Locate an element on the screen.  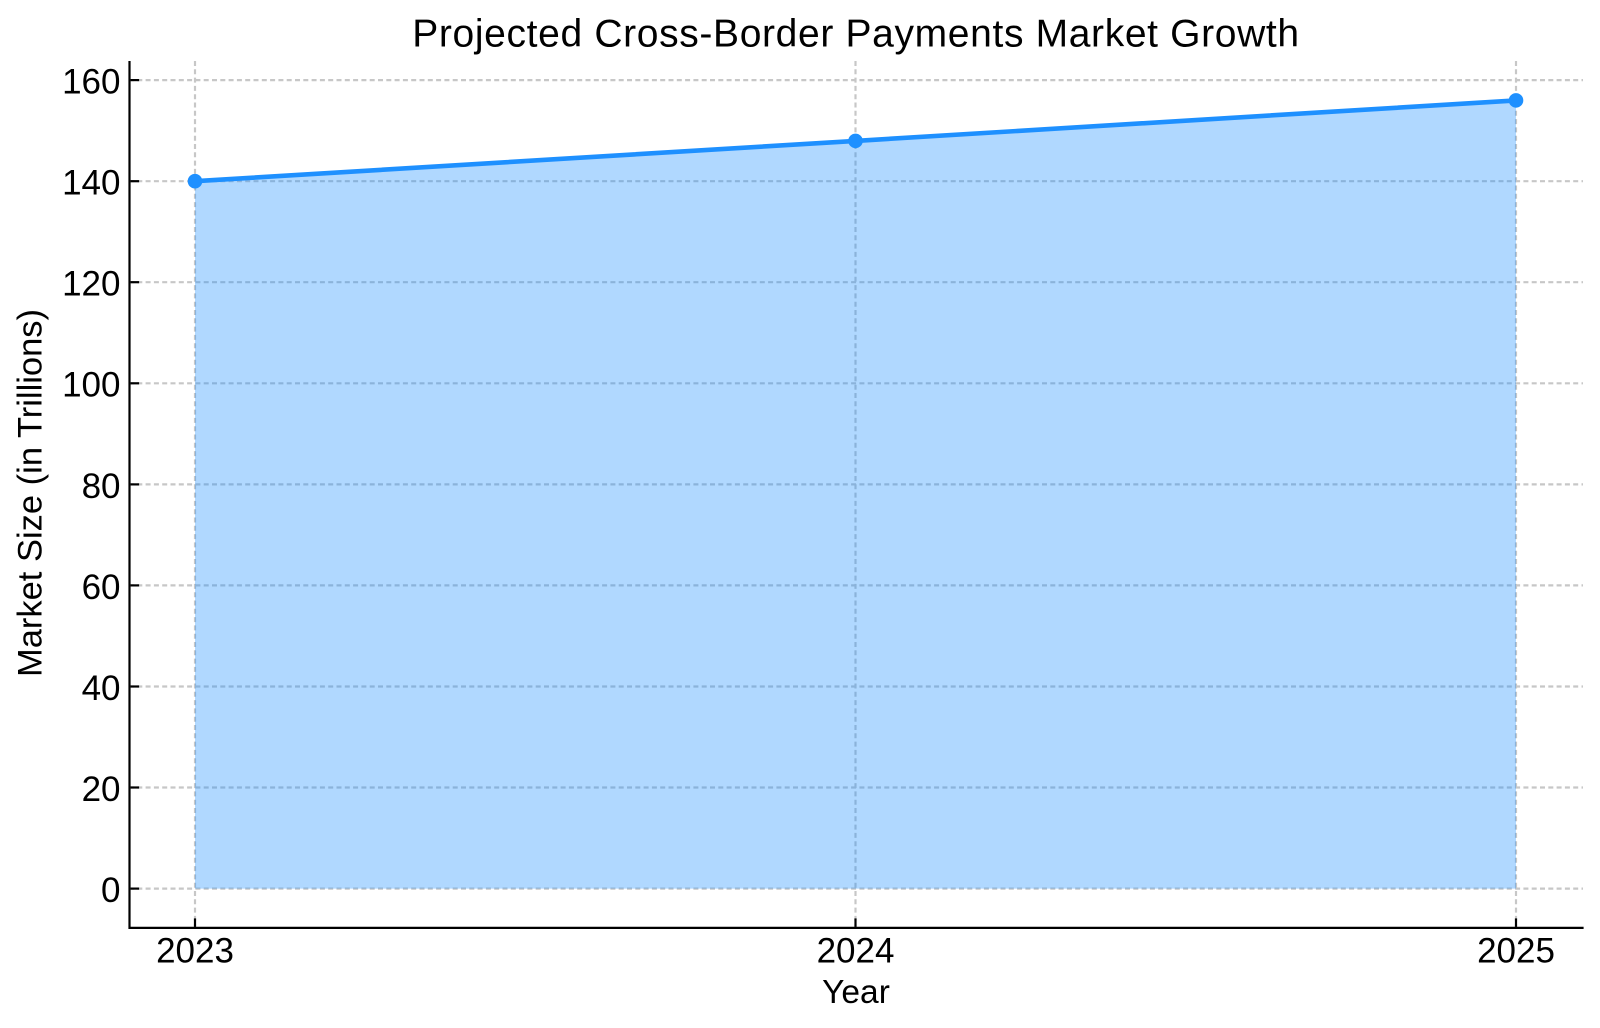
svg-text: Year is located at coordinates (856, 992).